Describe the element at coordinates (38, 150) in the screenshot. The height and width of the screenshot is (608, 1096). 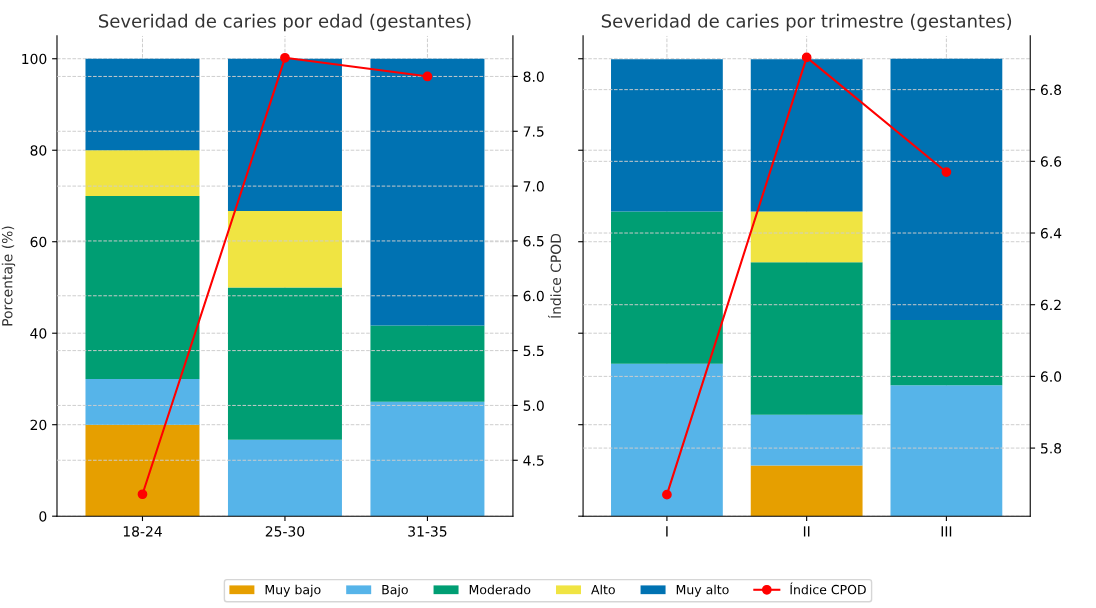
I see `y-tick-label: 80` at that location.